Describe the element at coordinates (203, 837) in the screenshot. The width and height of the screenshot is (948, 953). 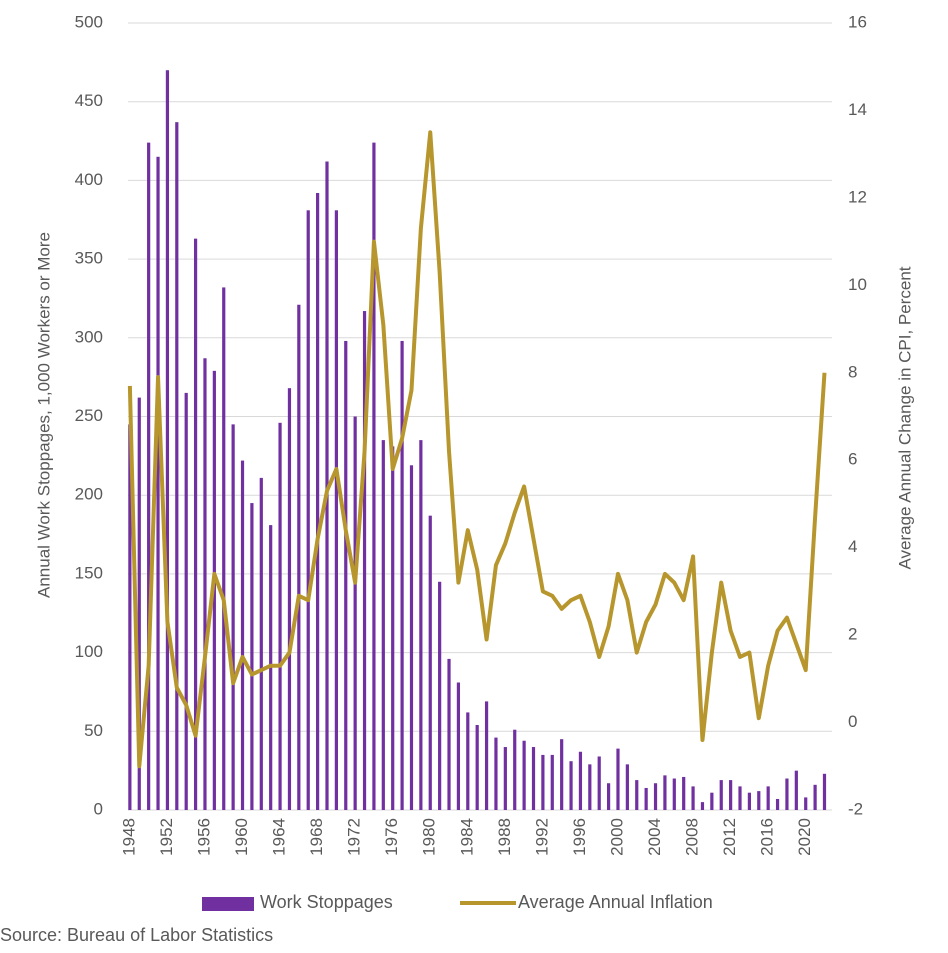
I see `x-tick-label: 1956` at that location.